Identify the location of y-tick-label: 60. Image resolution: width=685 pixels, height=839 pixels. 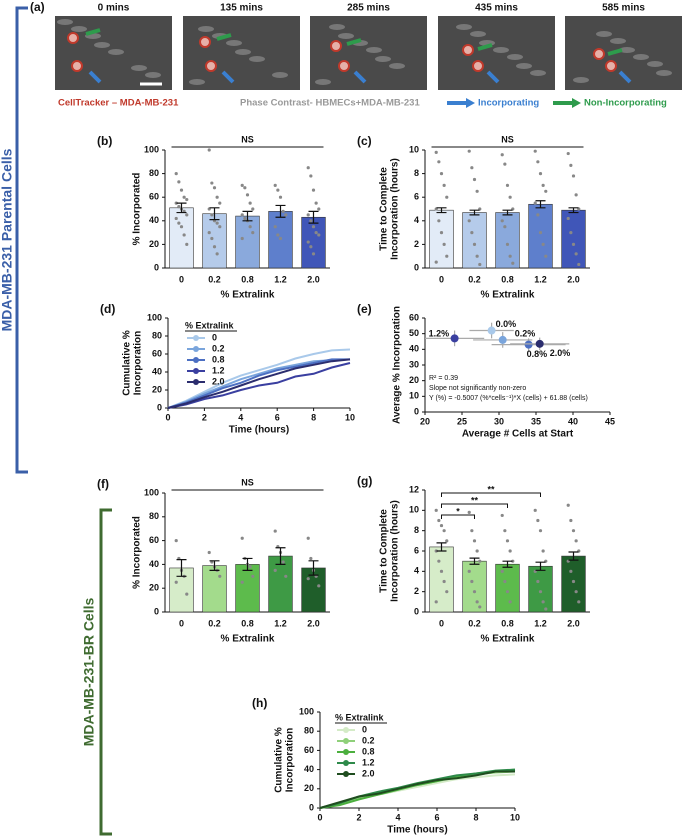
(154, 540).